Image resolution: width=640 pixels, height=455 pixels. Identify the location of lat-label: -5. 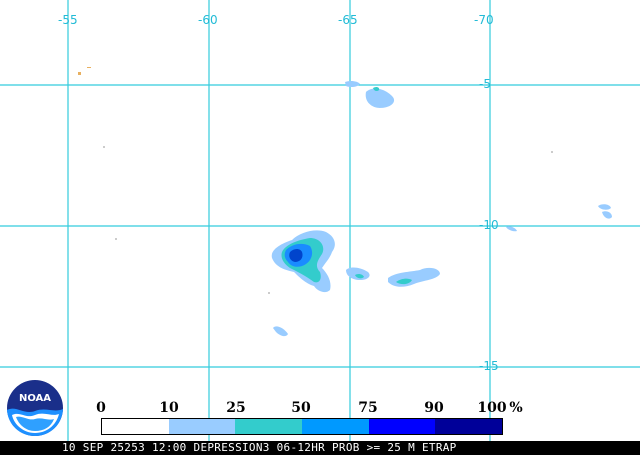
(485, 84).